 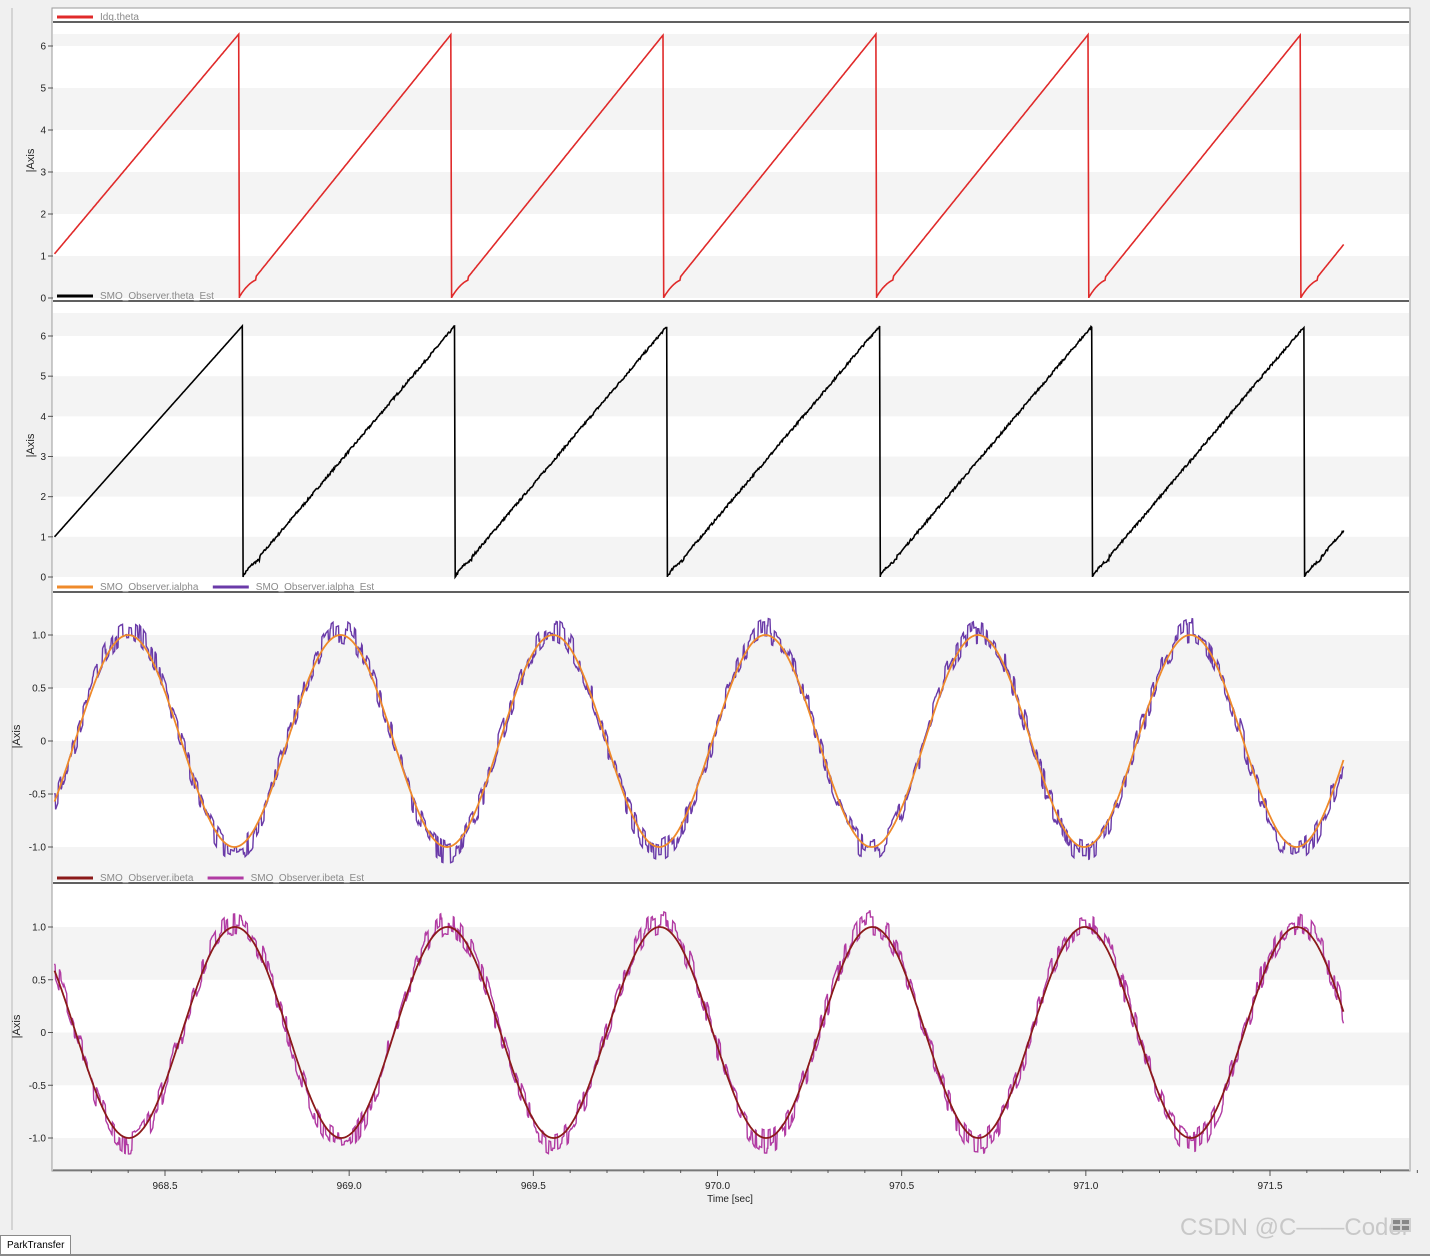 What do you see at coordinates (717, 1186) in the screenshot?
I see `x-tick-label: 970.0` at bounding box center [717, 1186].